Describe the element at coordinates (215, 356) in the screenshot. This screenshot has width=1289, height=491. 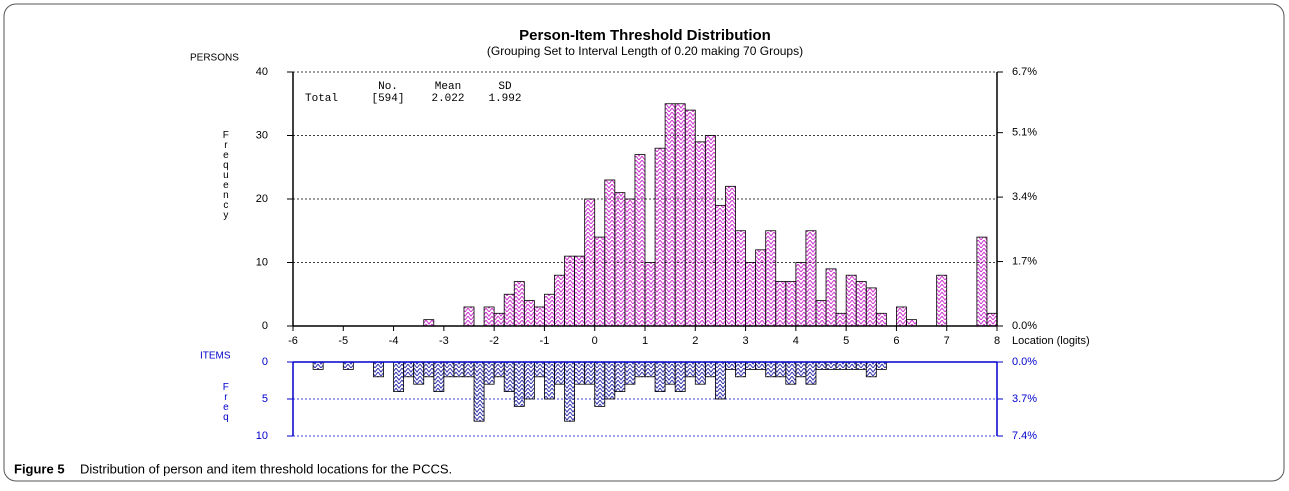
I see `group-label: ITEMS` at that location.